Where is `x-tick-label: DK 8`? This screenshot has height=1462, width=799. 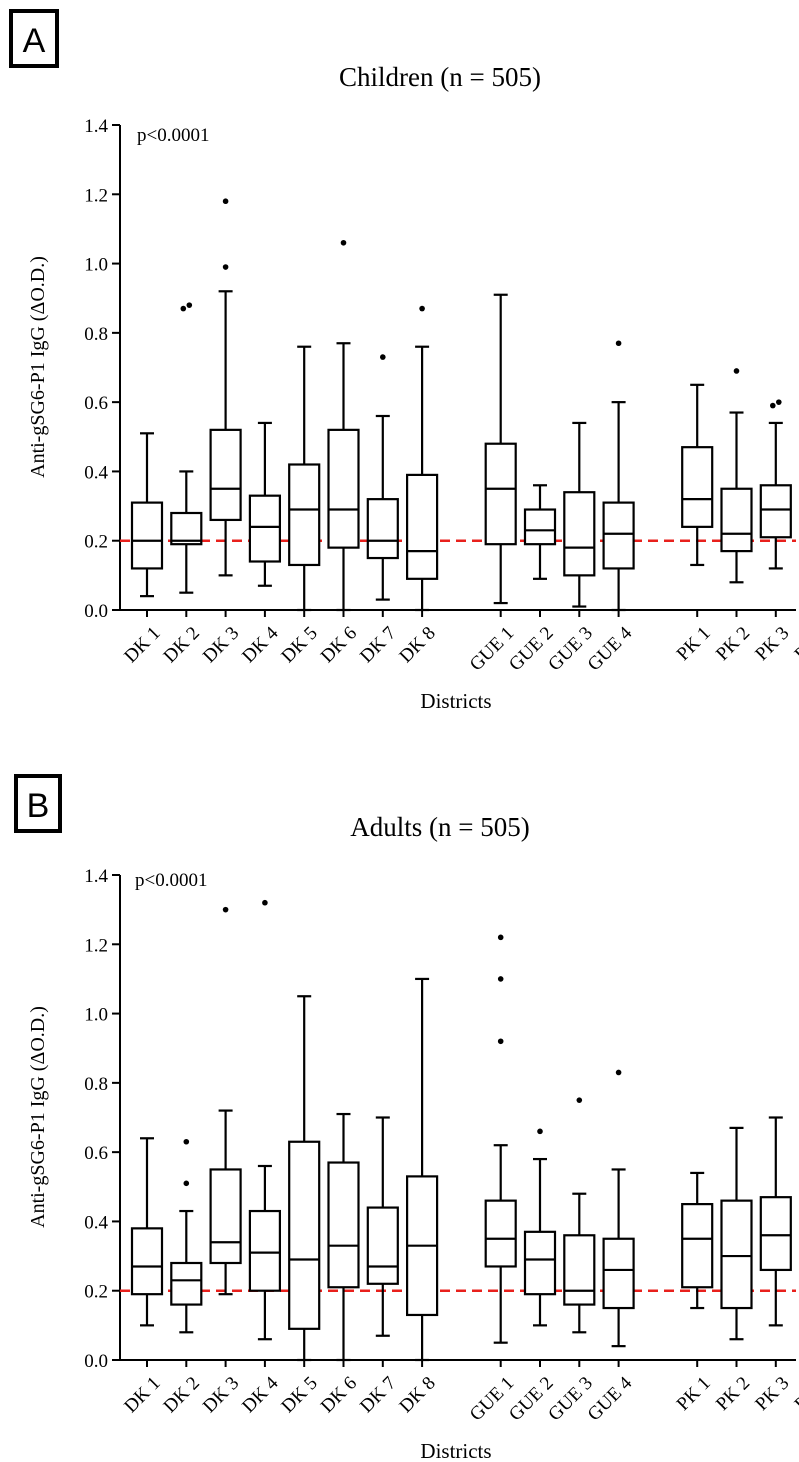 x-tick-label: DK 8 is located at coordinates (417, 645).